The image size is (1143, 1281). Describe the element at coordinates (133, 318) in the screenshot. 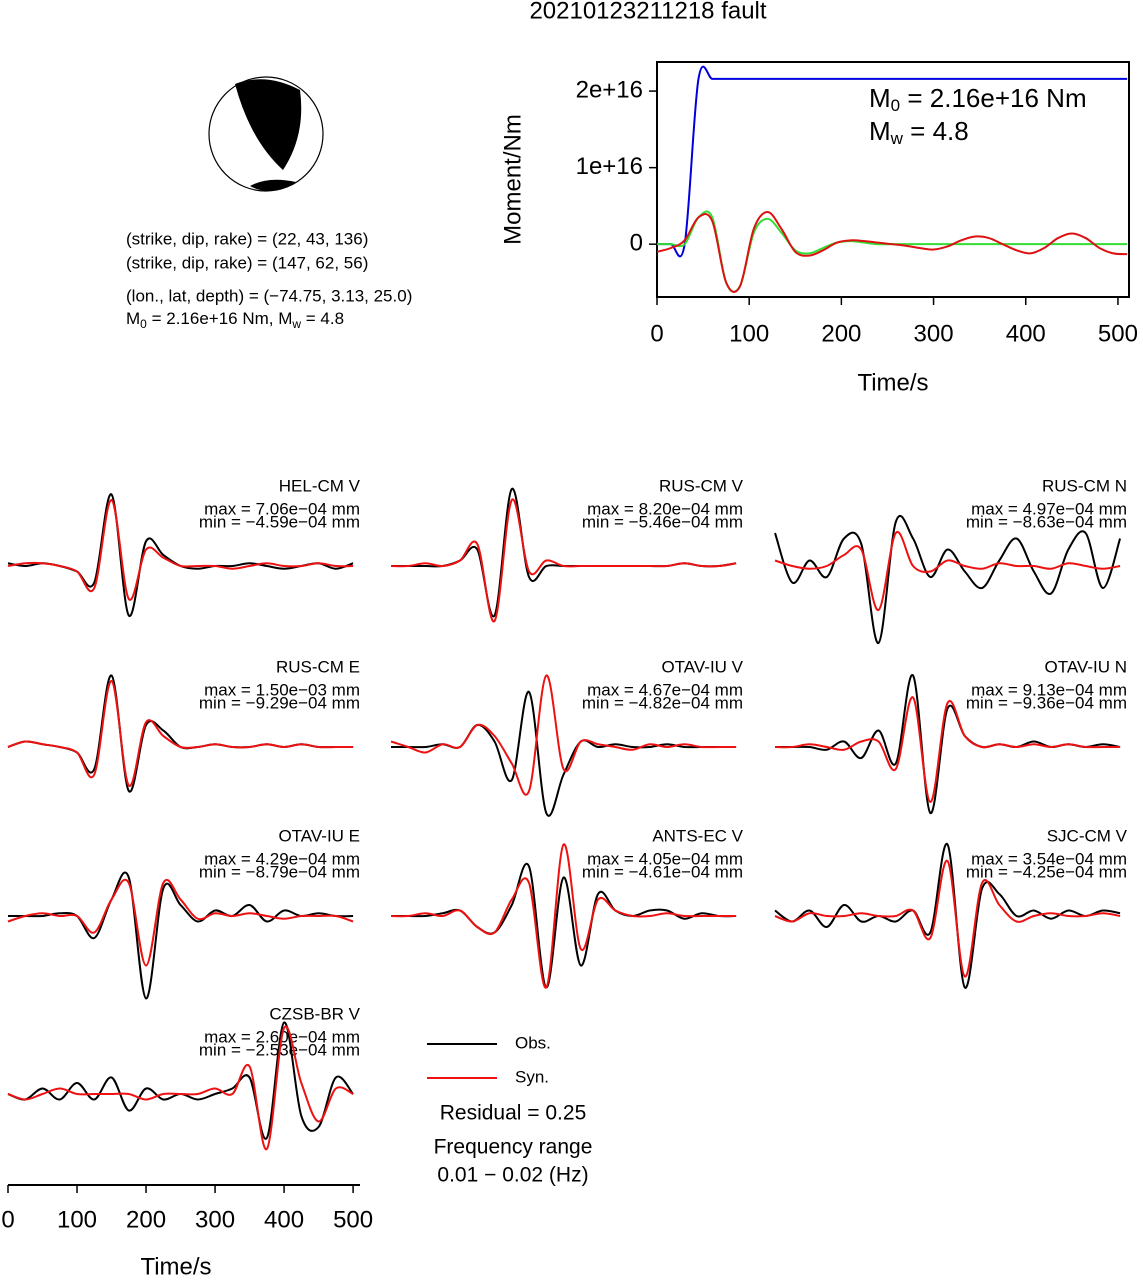

I see `moment-text-part: M` at that location.